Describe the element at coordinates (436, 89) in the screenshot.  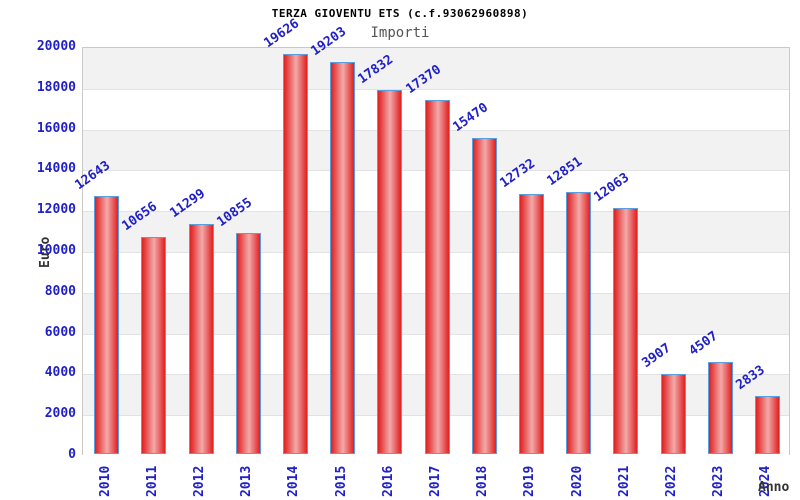
I see `grid-line` at that location.